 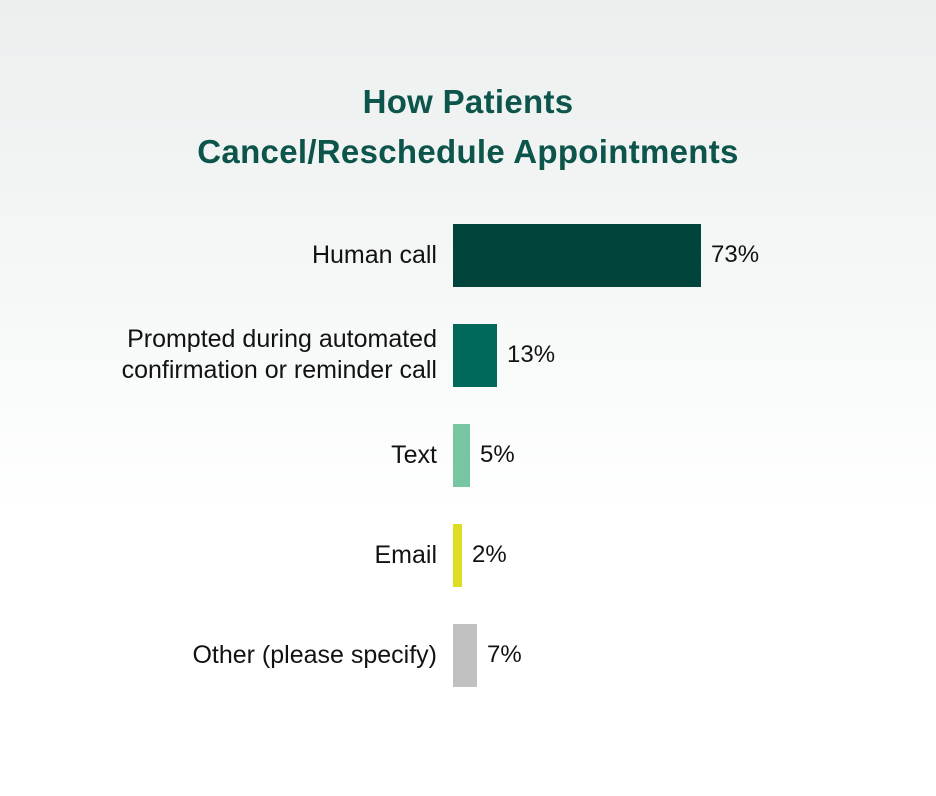 I want to click on chart-row: Human call 73%, so click(x=468, y=255).